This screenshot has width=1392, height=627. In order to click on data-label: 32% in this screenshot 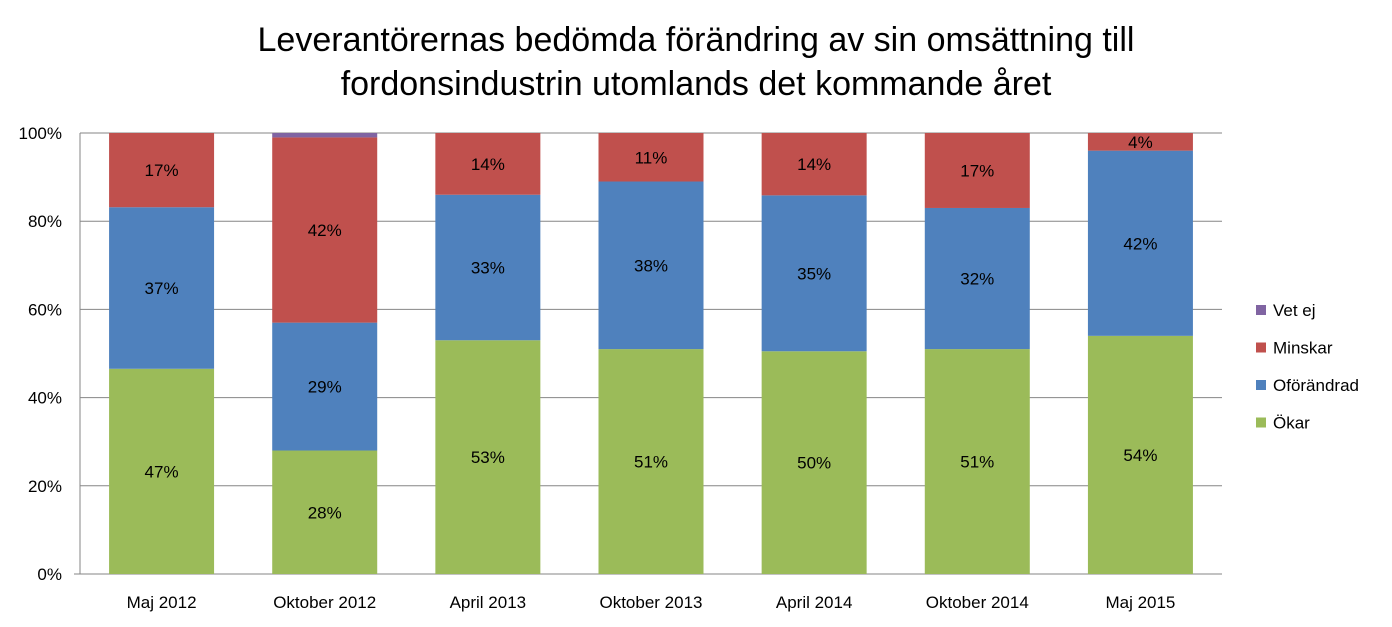, I will do `click(977, 279)`.